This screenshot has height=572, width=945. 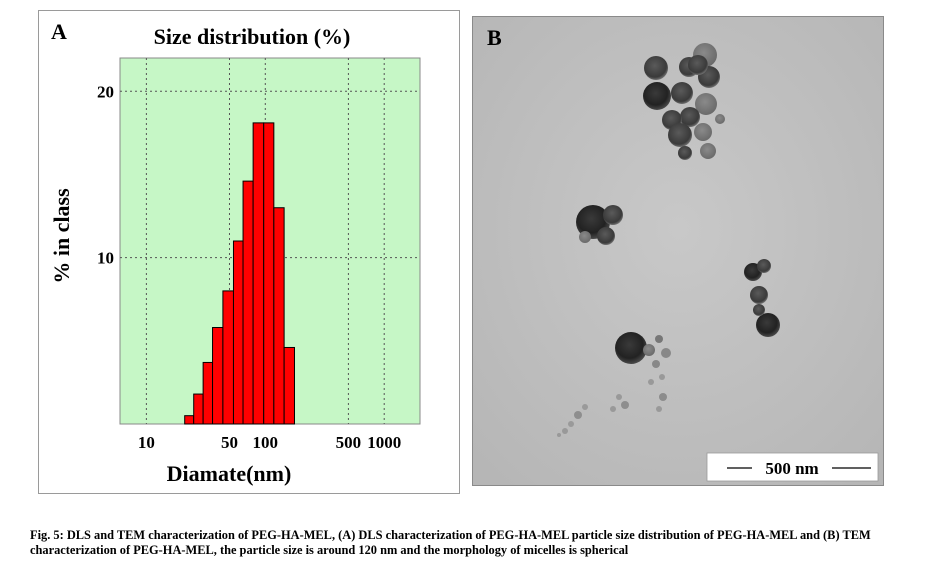 What do you see at coordinates (229, 442) in the screenshot?
I see `x-tick-label: 50` at bounding box center [229, 442].